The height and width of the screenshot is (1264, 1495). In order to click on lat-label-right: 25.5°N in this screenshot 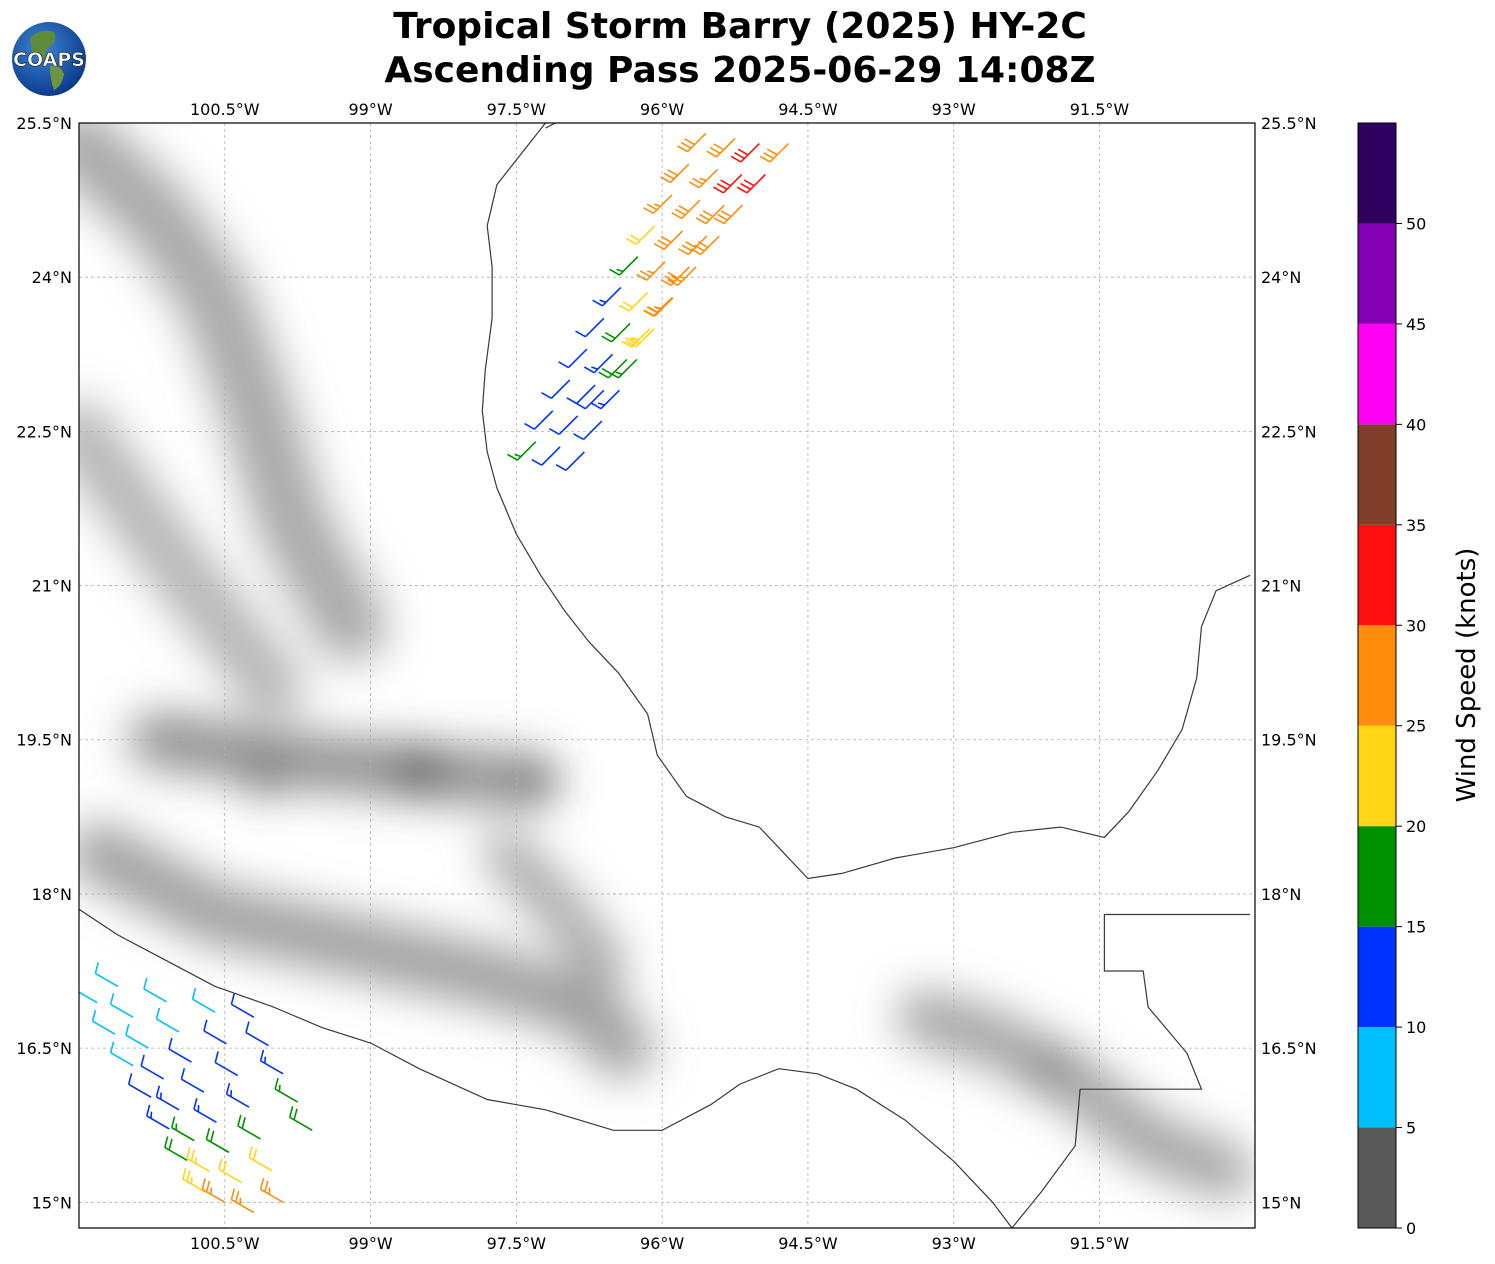, I will do `click(1289, 123)`.